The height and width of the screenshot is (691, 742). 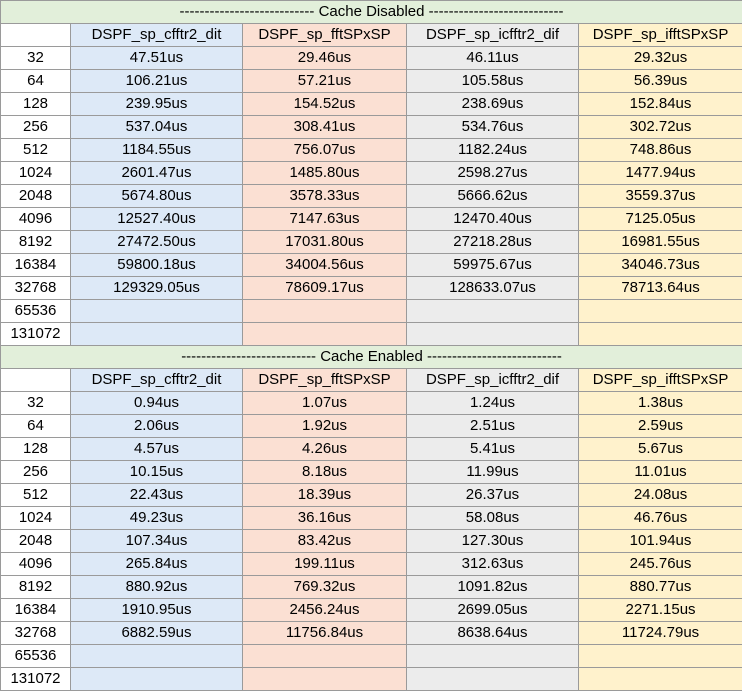 What do you see at coordinates (659, 610) in the screenshot?
I see `value-cell-ifftspxsp: 2271.15us` at bounding box center [659, 610].